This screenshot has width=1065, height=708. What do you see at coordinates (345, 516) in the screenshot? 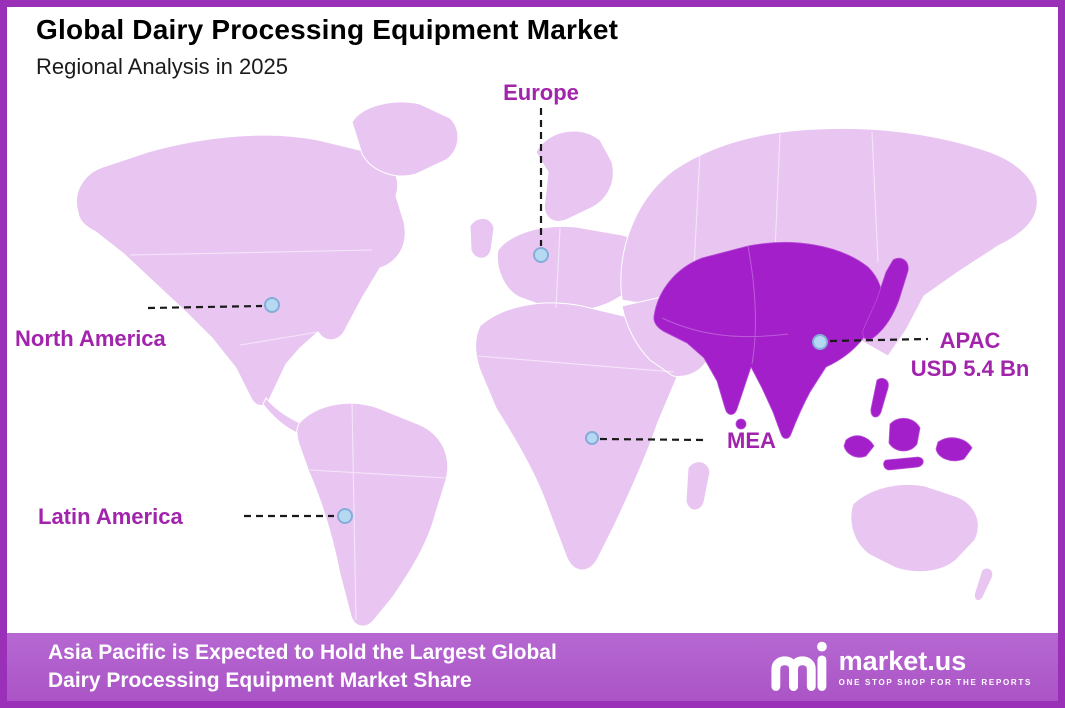
I see `marker-latin-america` at bounding box center [345, 516].